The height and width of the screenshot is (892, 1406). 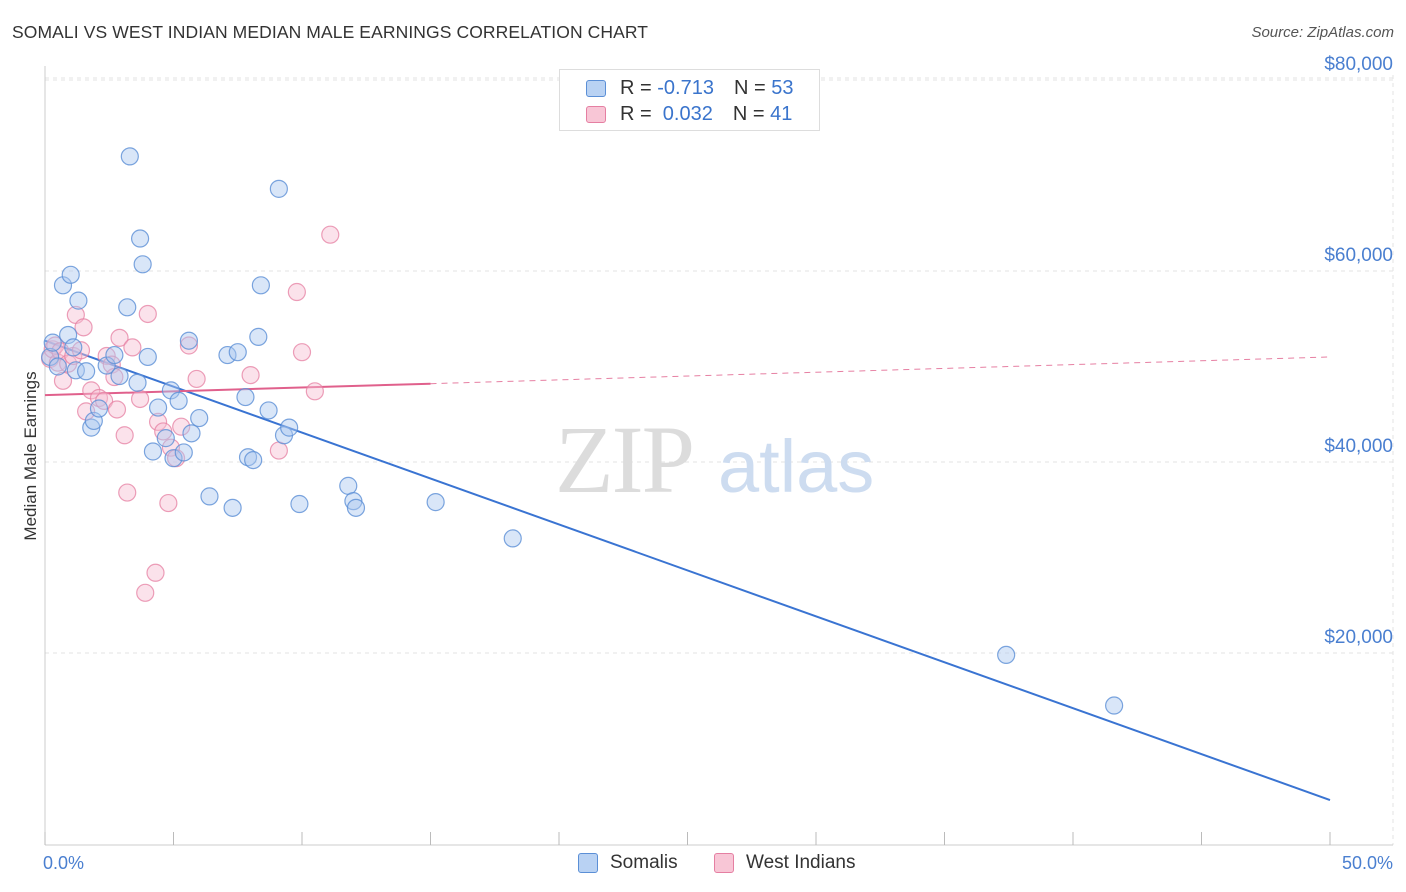 What do you see at coordinates (685, 113) in the screenshot?
I see `legend-r-value: 0.032` at bounding box center [685, 113].